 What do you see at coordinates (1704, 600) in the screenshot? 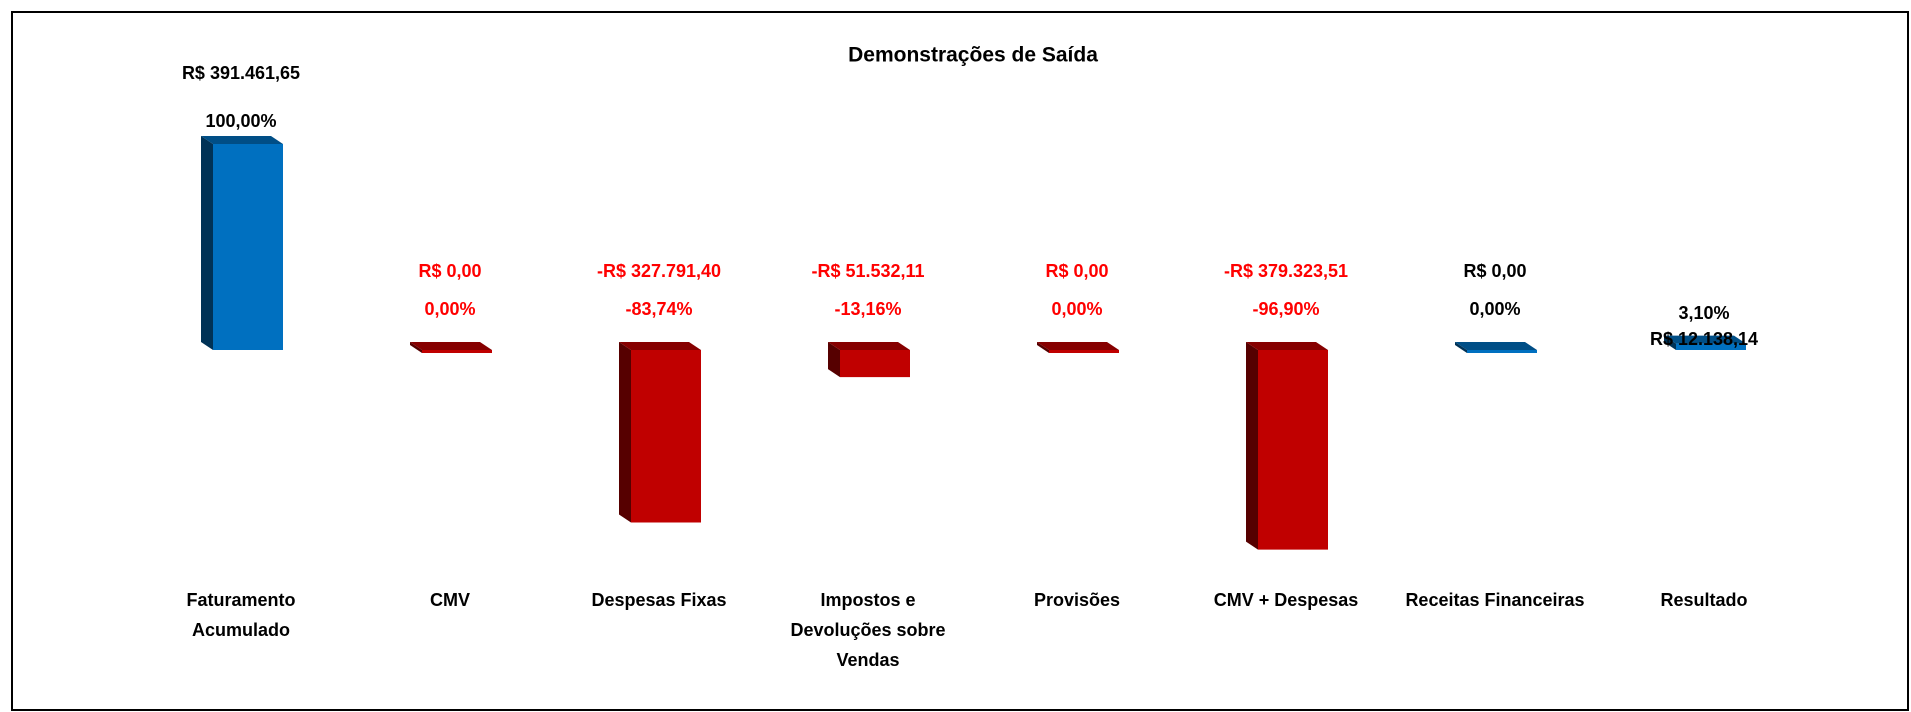
I see `category-label: Resultado` at bounding box center [1704, 600].